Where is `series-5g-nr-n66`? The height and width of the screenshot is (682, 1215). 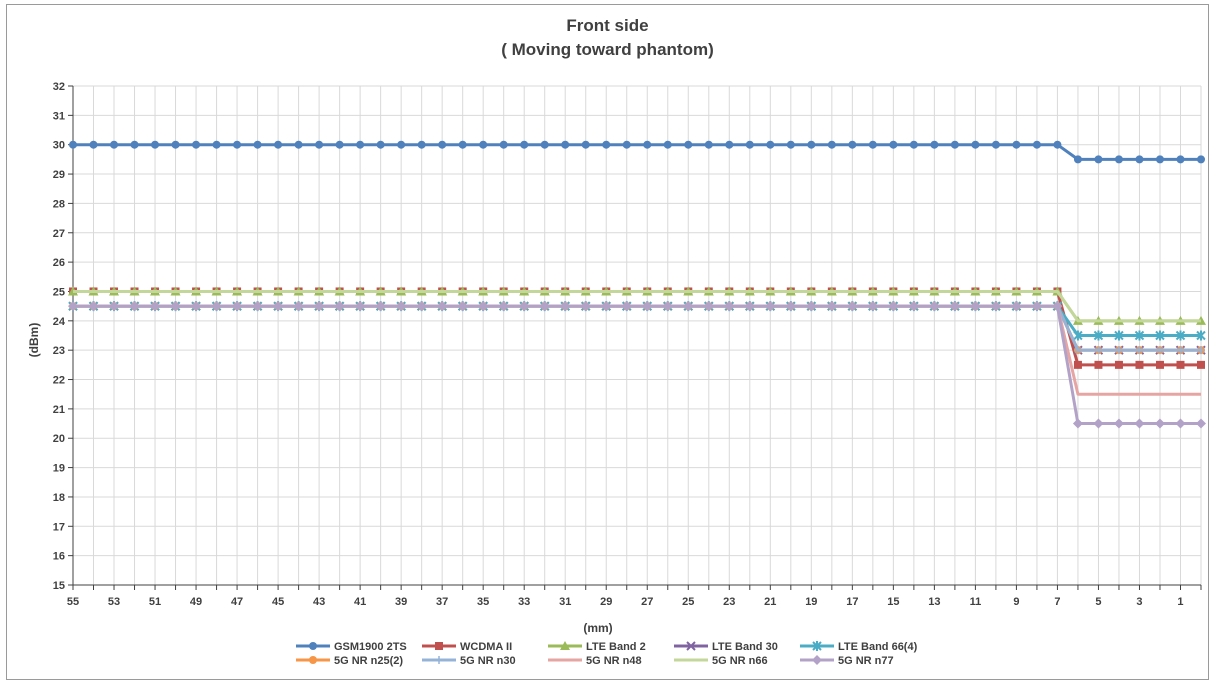
series-5g-nr-n66 is located at coordinates (637, 306).